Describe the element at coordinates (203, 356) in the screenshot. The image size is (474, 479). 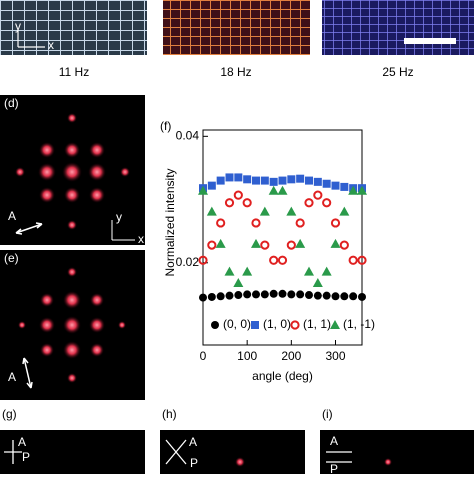
I see `x-tick-label: 0` at that location.